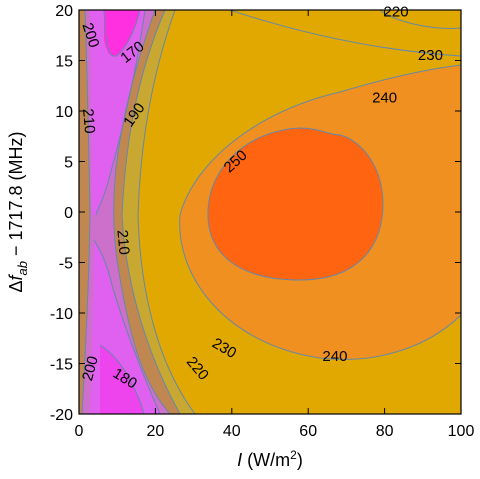  Describe the element at coordinates (270, 459) in the screenshot. I see `x-axis-label: I (W/m2)` at that location.